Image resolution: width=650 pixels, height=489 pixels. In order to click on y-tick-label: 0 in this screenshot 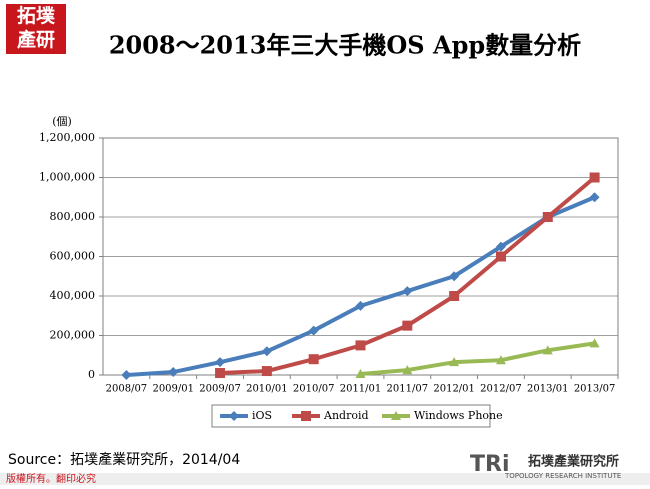, I will do `click(91, 374)`.